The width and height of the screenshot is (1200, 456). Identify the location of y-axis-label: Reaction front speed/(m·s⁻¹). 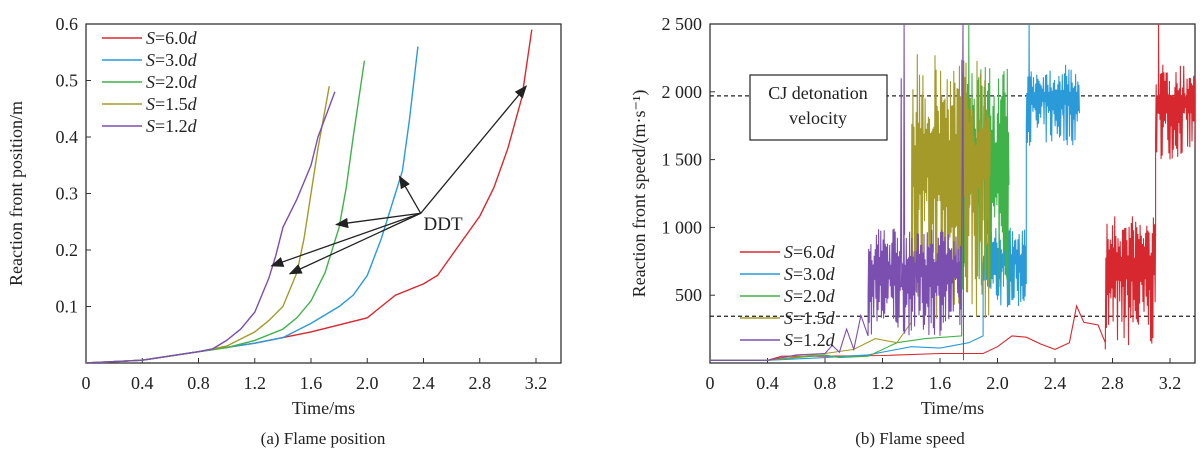
(639, 194).